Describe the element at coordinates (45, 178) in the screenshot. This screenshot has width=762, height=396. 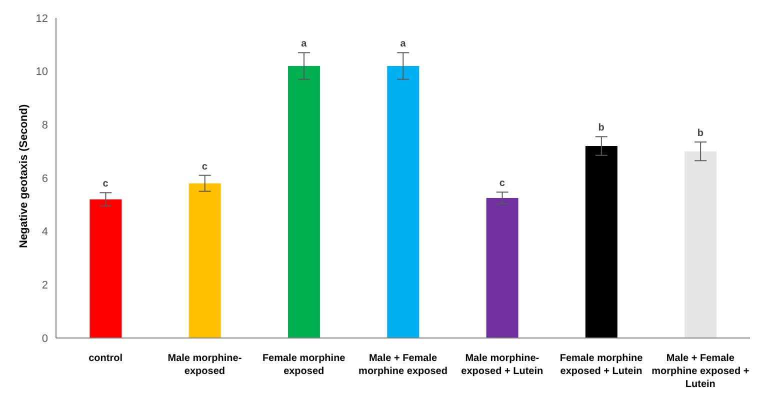
I see `y-tick-label: 6` at that location.